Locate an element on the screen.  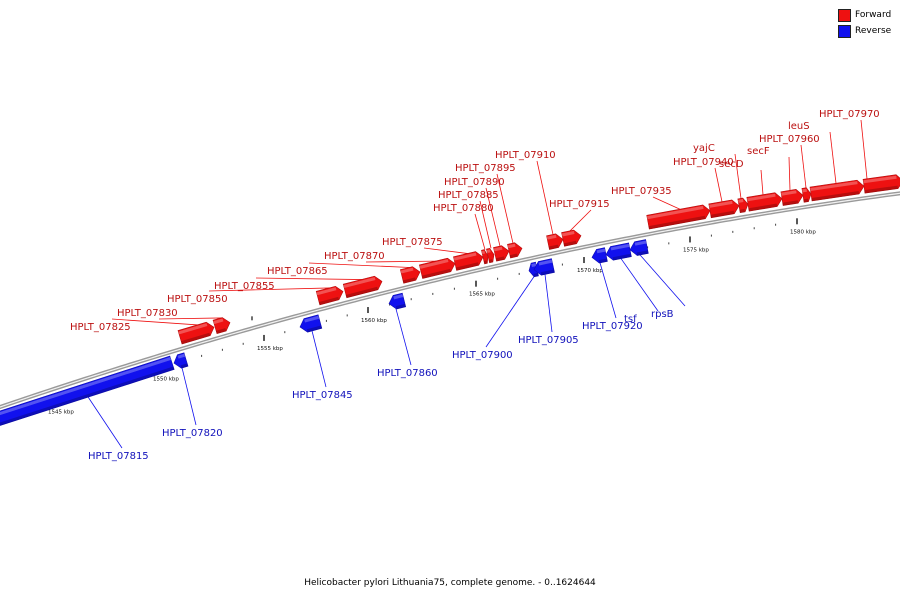
gene-leus is located at coordinates (837, 190).